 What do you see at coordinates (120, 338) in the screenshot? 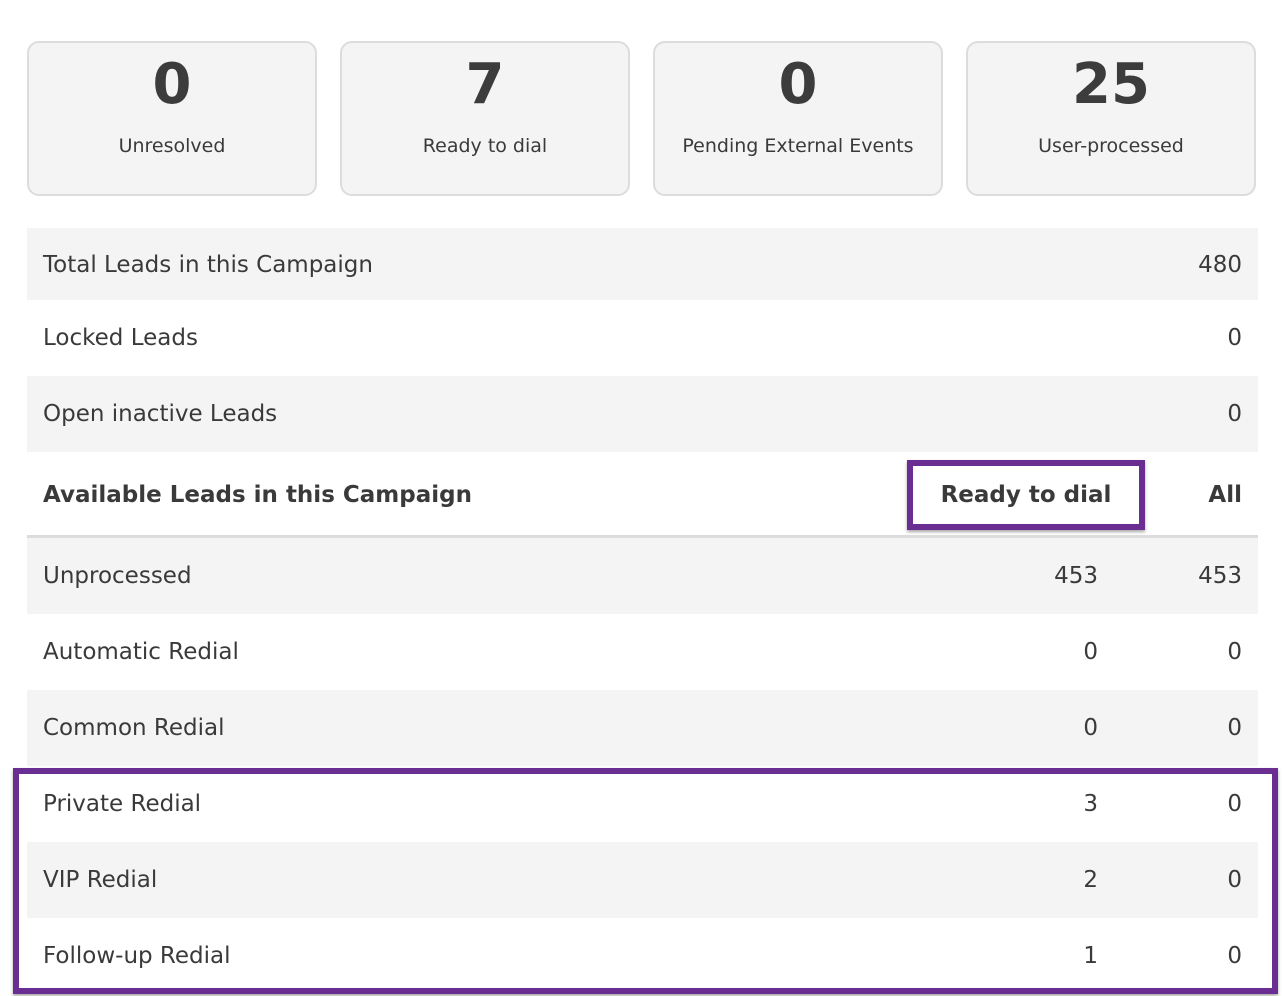
I see `row-label: Locked Leads` at bounding box center [120, 338].